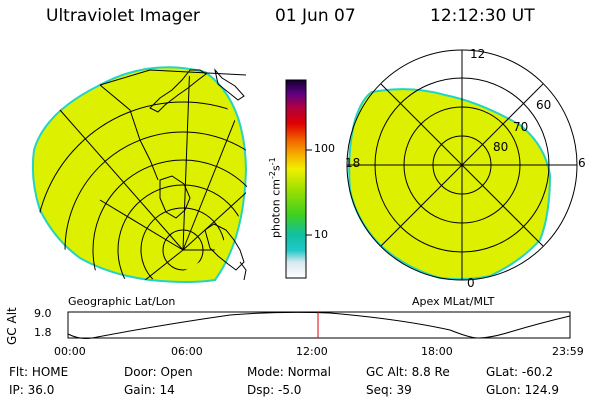 The image size is (600, 400). Describe the element at coordinates (50, 372) in the screenshot. I see `status-flt-value: HOME` at that location.